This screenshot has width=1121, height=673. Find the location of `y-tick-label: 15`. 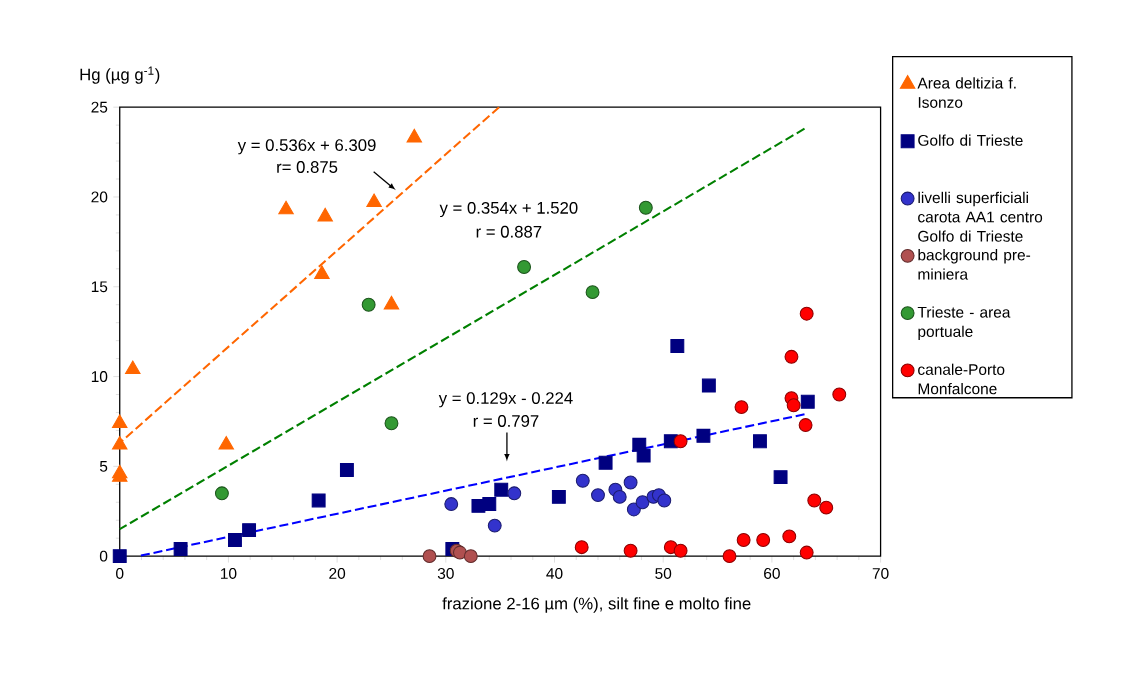

y-tick-label: 15 is located at coordinates (99, 287).